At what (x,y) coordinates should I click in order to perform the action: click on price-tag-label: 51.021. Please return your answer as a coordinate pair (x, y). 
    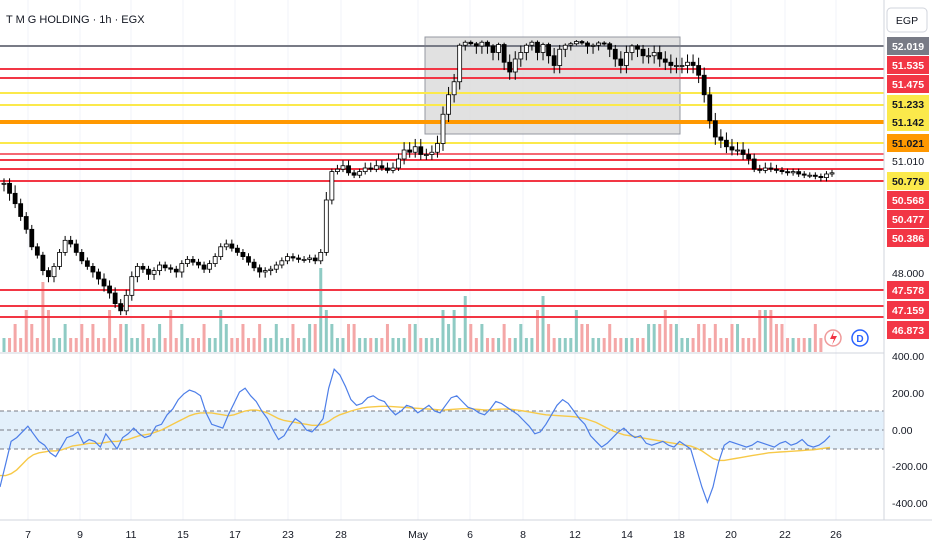
    Looking at the image, I should click on (908, 144).